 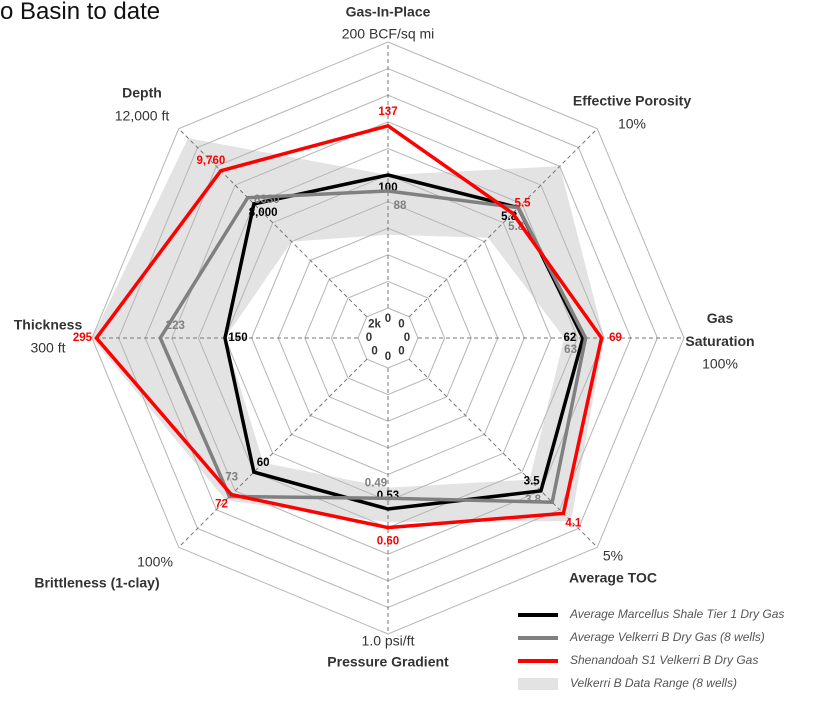 I want to click on data-label: 69, so click(x=615, y=338).